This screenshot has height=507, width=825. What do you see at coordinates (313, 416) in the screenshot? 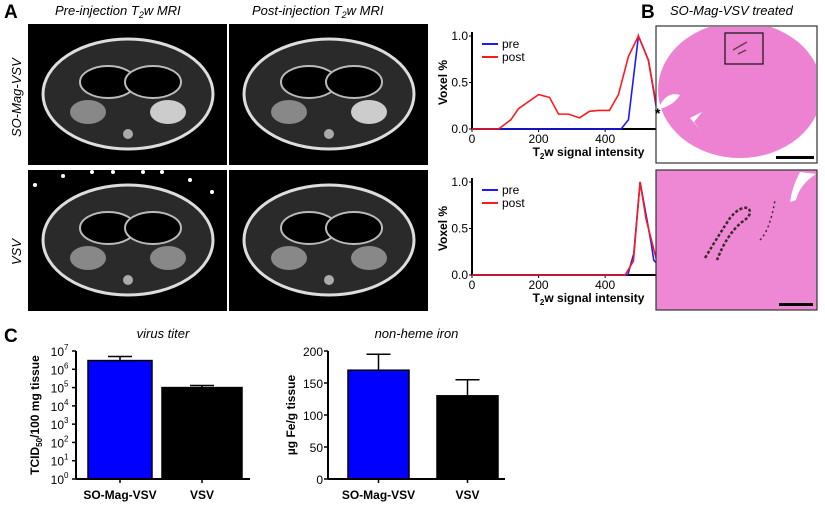
I see `y-tick-label: 100` at bounding box center [313, 416].